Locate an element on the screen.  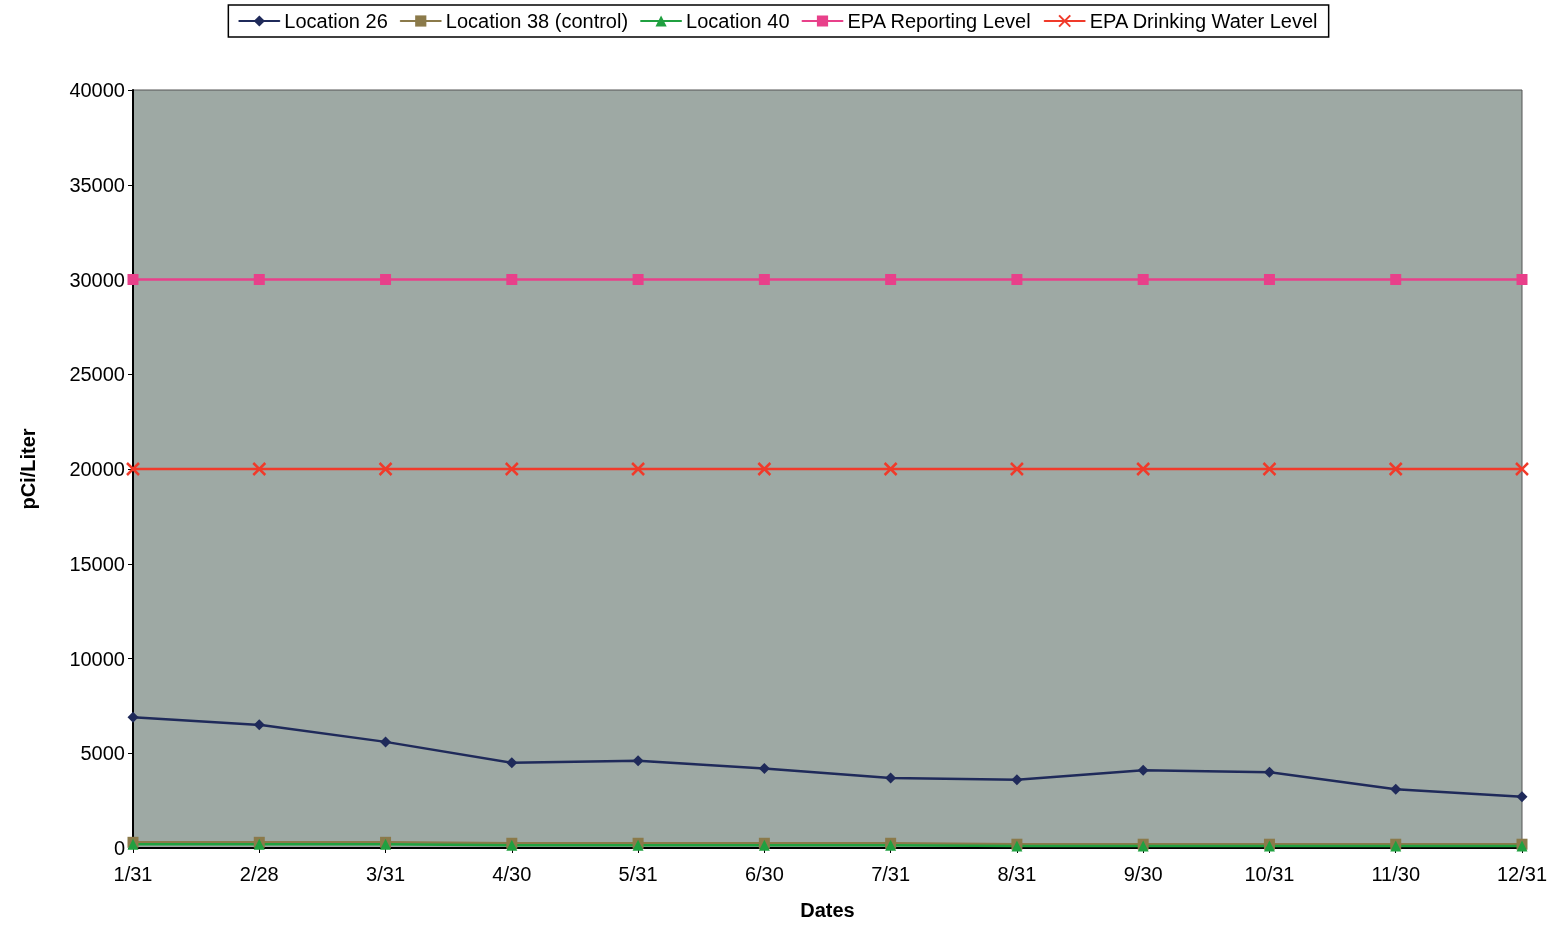
x-tick-label: 12/31 is located at coordinates (1522, 874).